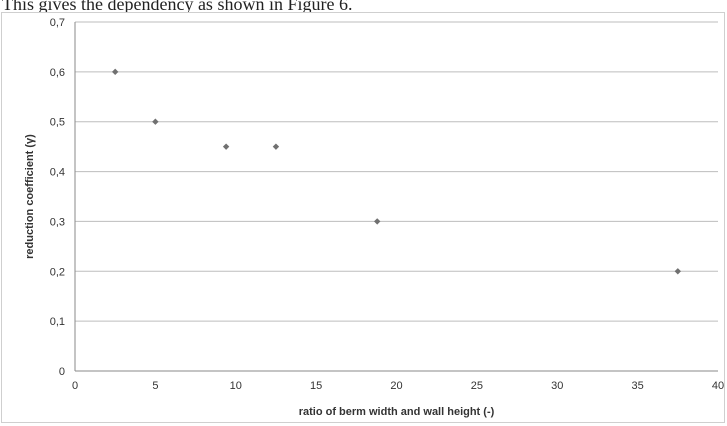  I want to click on y-tick-label: 0,3, so click(57, 222).